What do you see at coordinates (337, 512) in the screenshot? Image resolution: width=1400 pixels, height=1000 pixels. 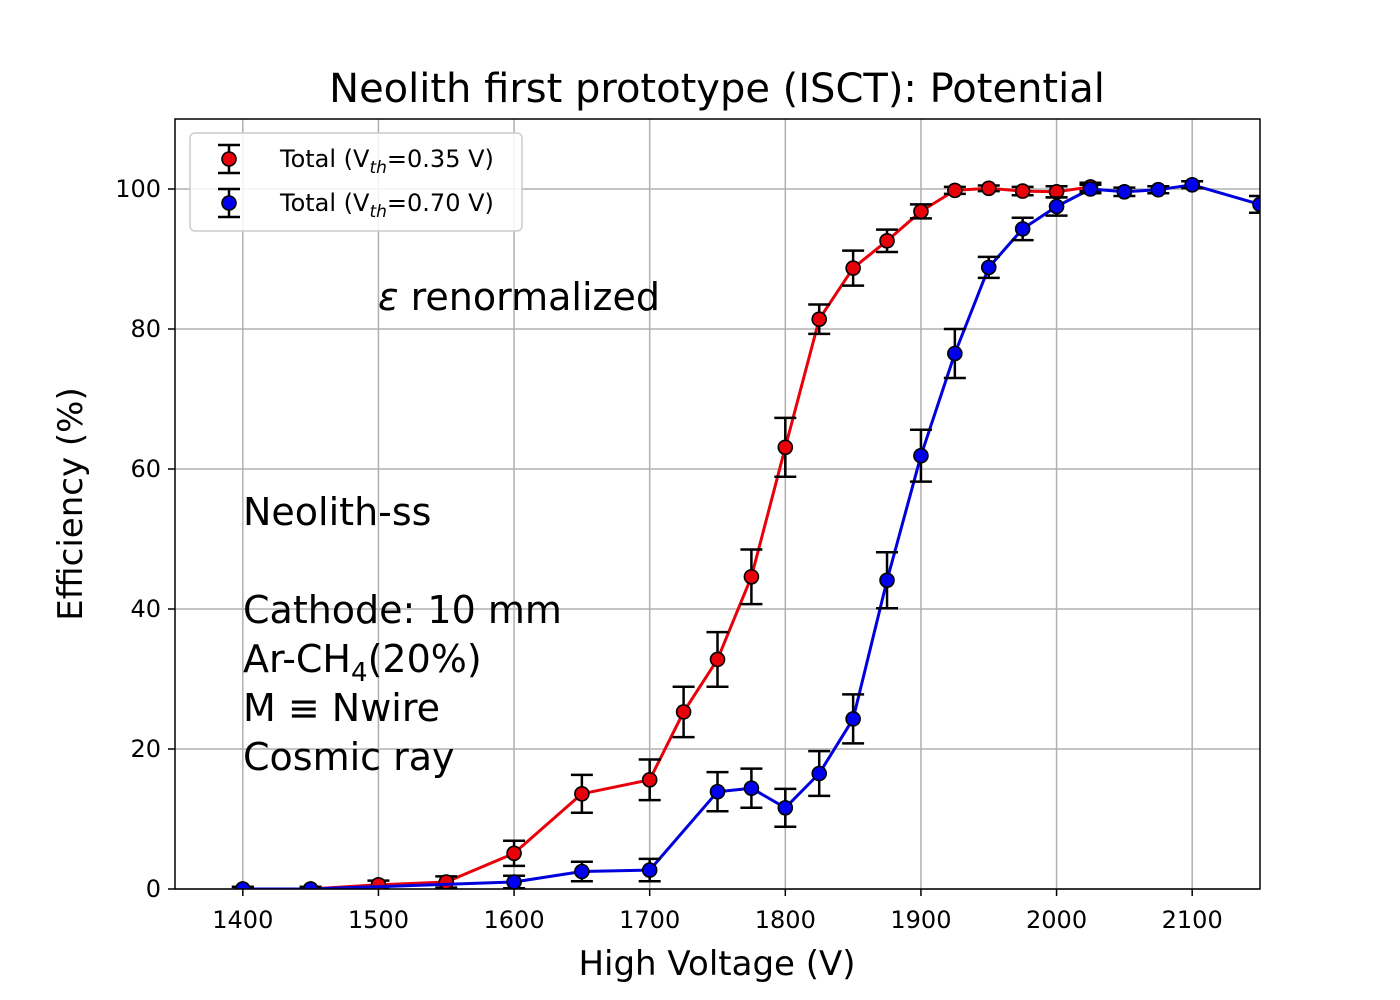 I see `detector-label: Neolith-ss` at bounding box center [337, 512].